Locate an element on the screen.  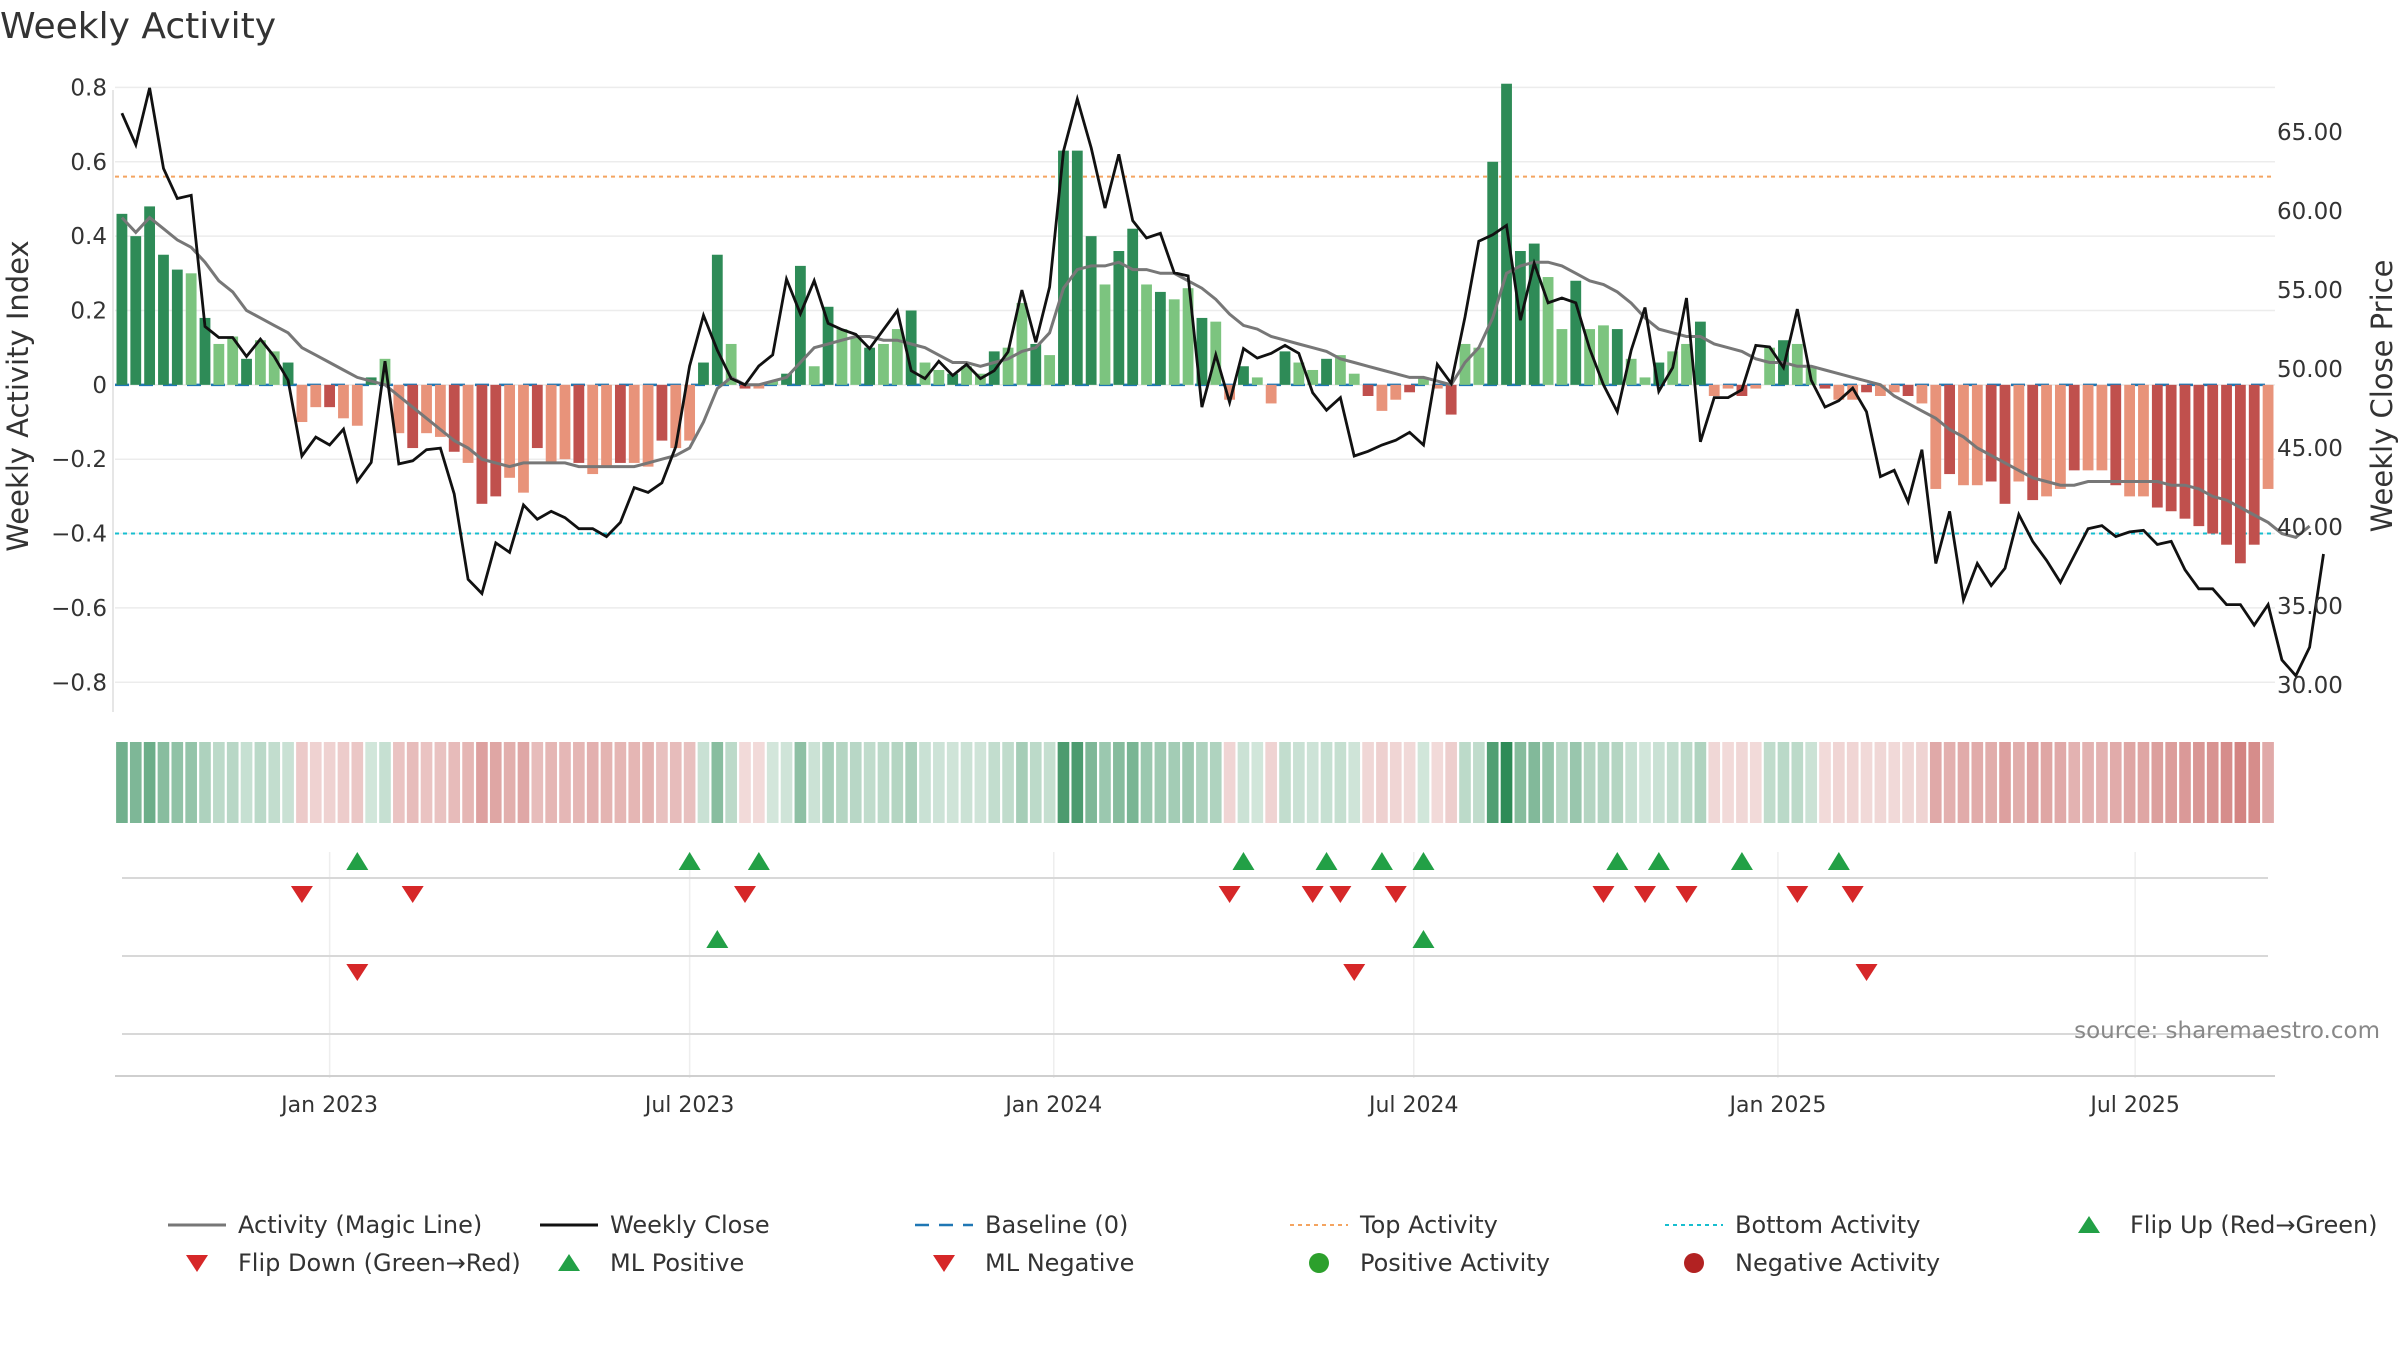
legend-swatch-up-triangle is located at coordinates (569, 1262).